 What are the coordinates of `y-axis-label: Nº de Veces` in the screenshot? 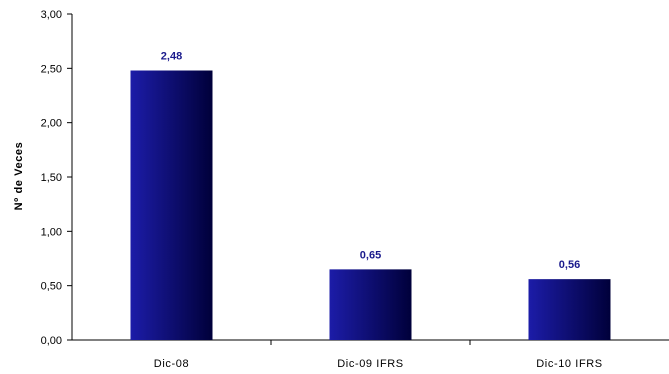 It's located at (19, 176).